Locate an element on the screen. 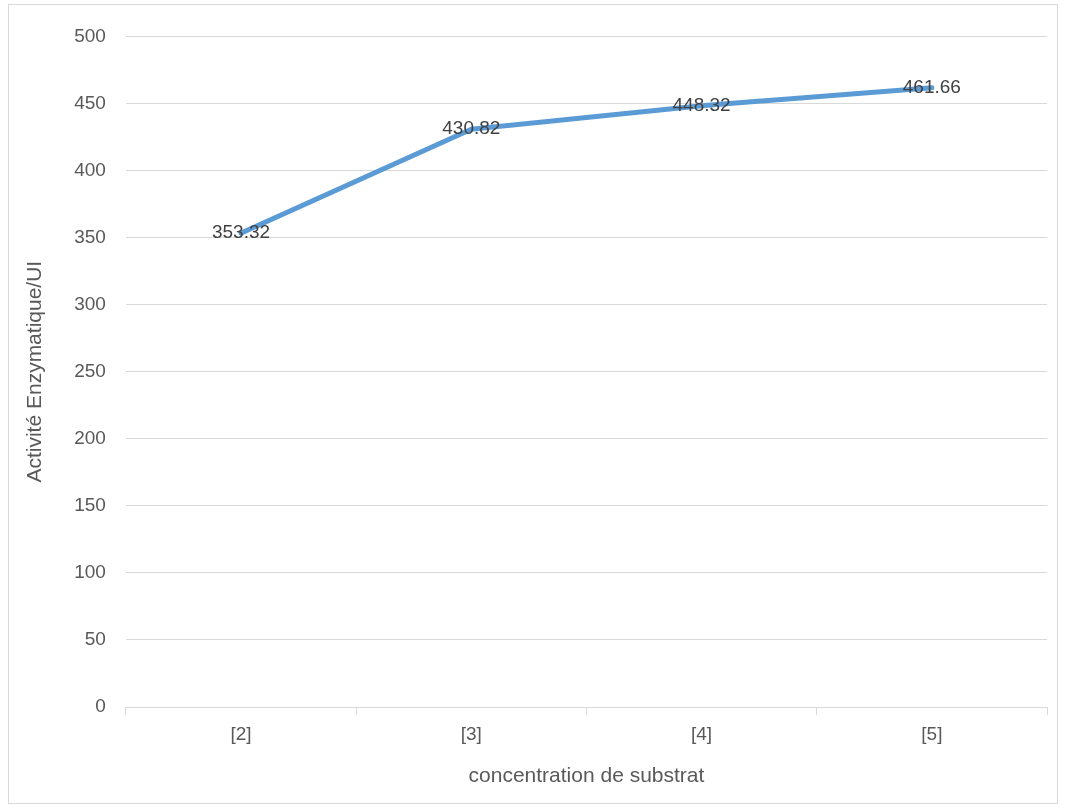 The width and height of the screenshot is (1067, 809). y-tick-label: 50 is located at coordinates (95, 639).